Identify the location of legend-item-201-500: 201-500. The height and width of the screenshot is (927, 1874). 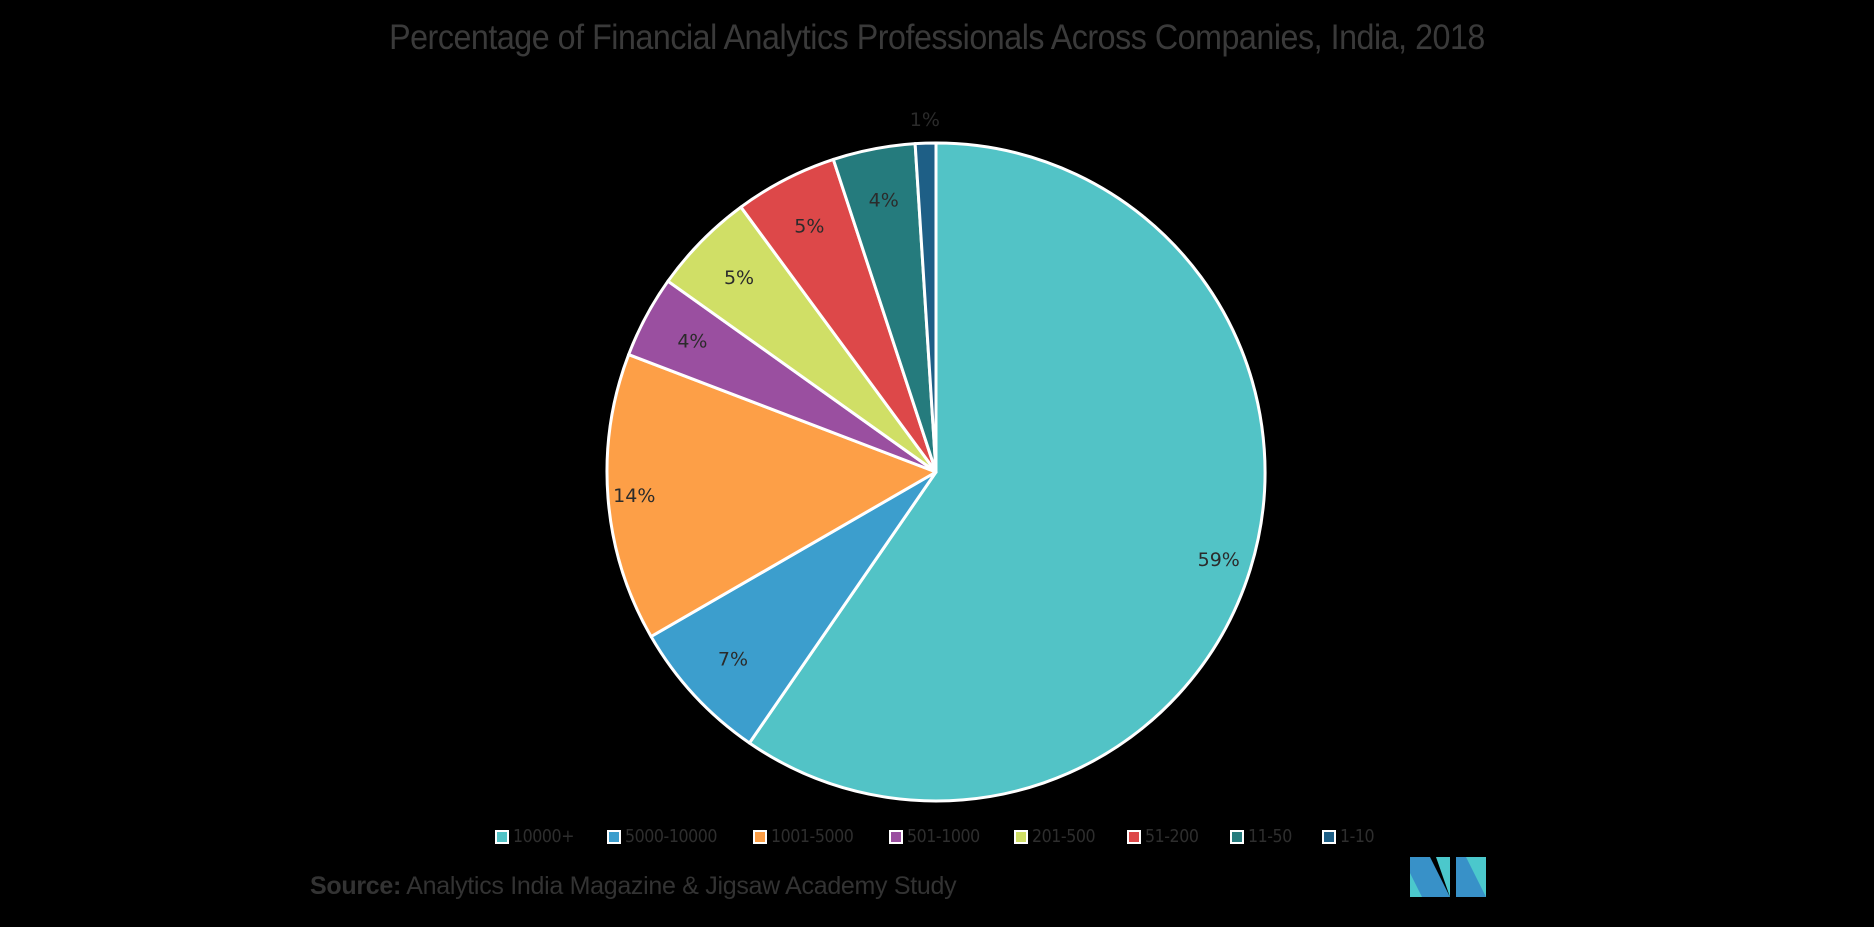
(1058, 836).